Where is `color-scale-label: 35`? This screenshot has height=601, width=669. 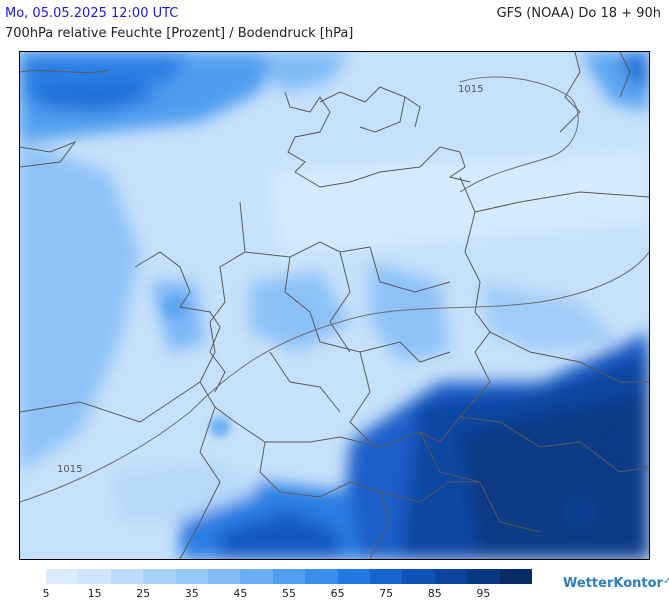 color-scale-label: 35 is located at coordinates (191, 593).